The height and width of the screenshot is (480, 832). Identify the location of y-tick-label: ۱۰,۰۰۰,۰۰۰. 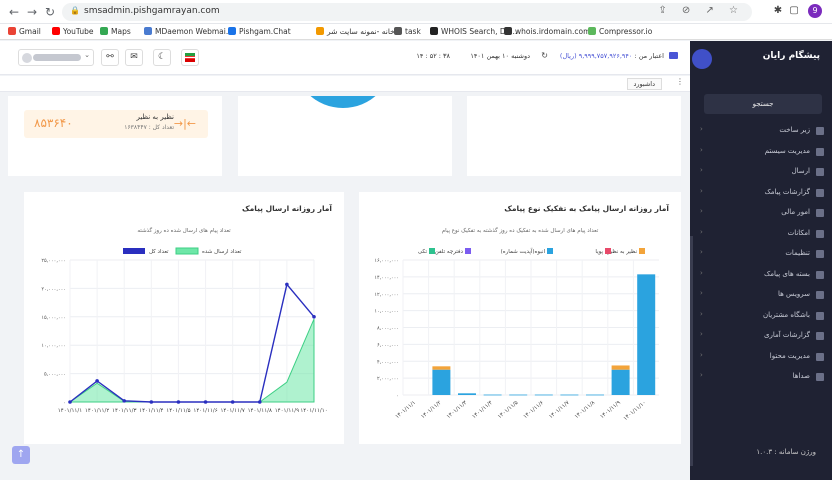
(386, 312).